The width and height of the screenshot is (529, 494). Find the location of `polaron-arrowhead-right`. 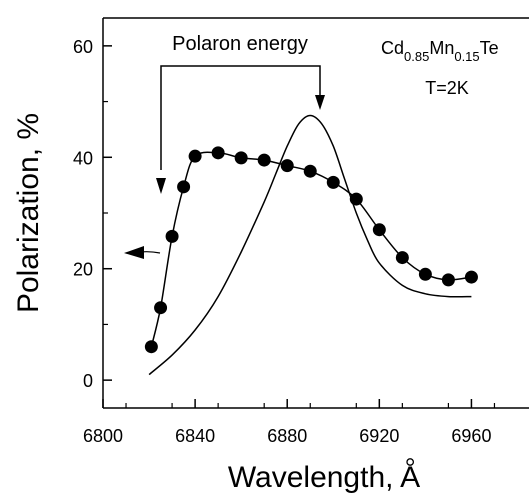

polaron-arrowhead-right is located at coordinates (320, 102).